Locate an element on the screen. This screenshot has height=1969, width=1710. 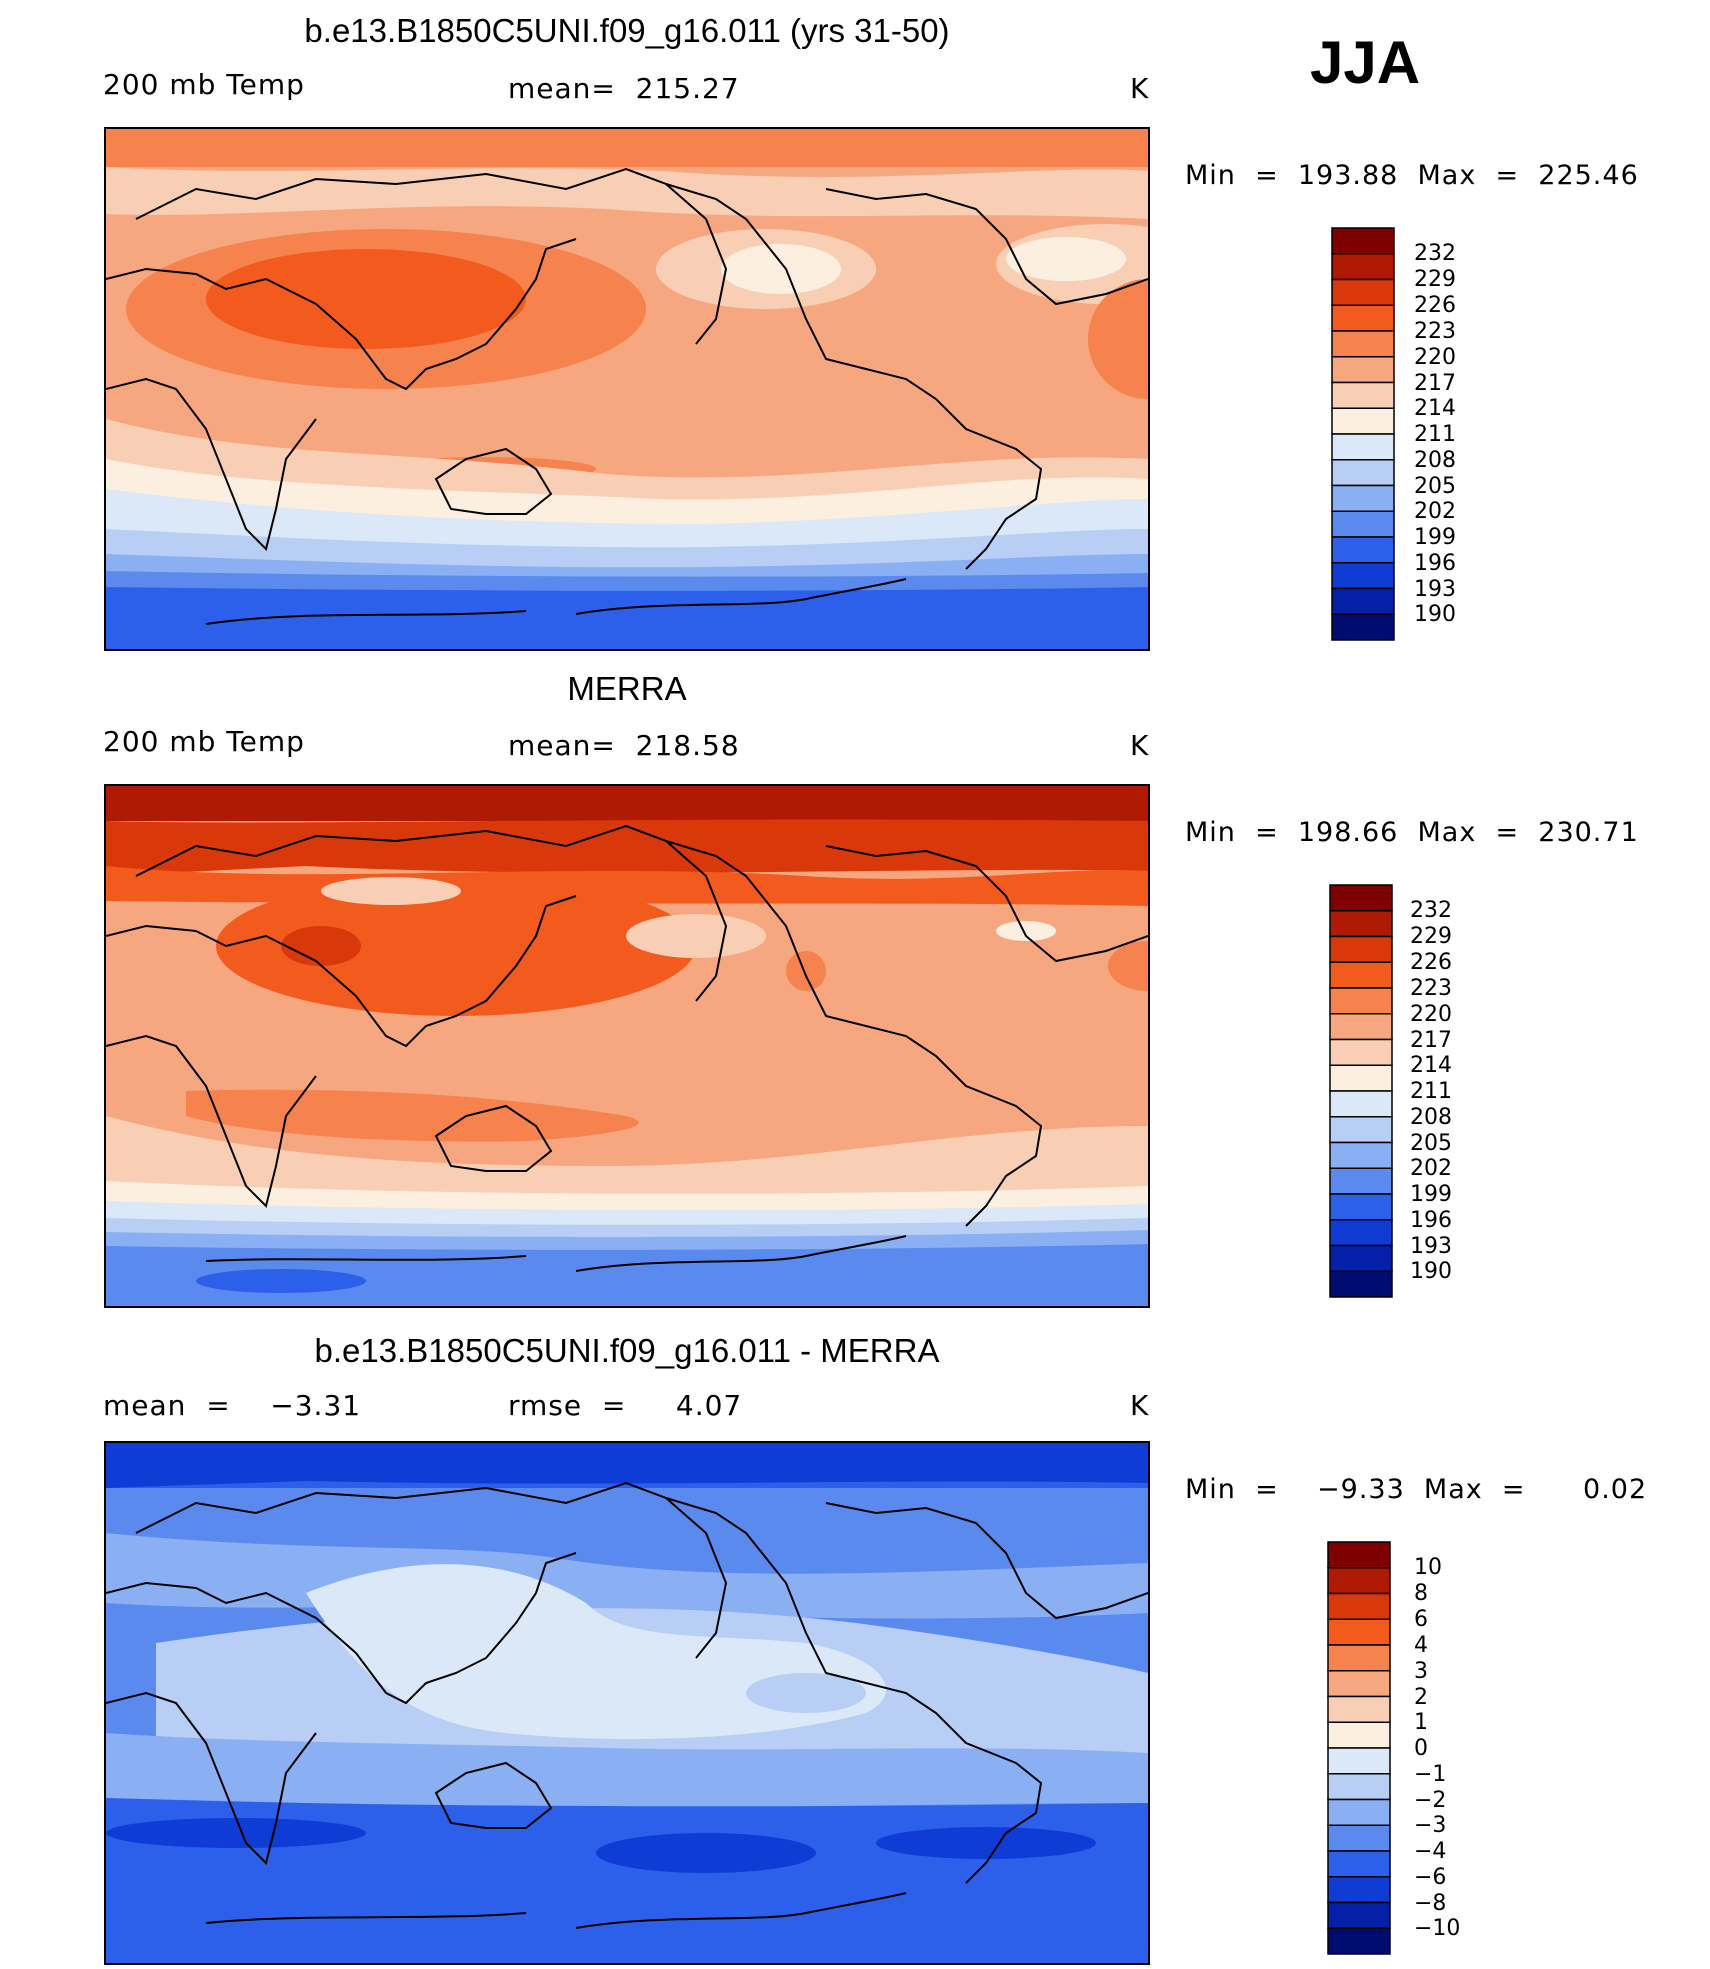
colorbar-label: 6 is located at coordinates (1421, 1619).